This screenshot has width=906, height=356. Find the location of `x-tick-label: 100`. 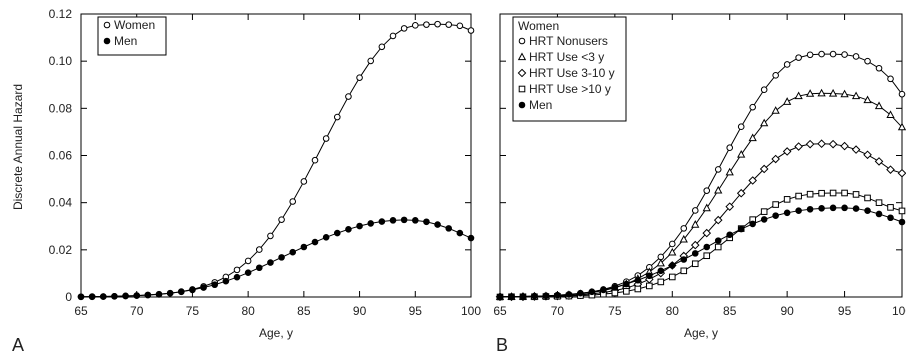

x-tick-label: 100 is located at coordinates (471, 311).